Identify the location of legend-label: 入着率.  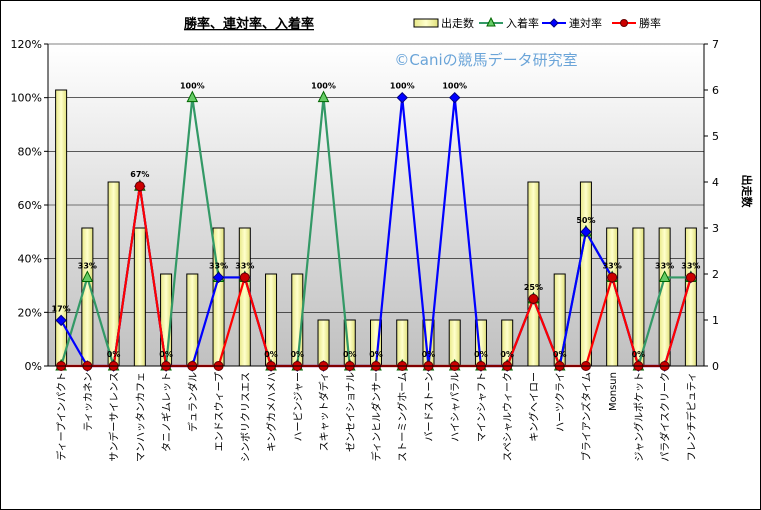
(522, 23).